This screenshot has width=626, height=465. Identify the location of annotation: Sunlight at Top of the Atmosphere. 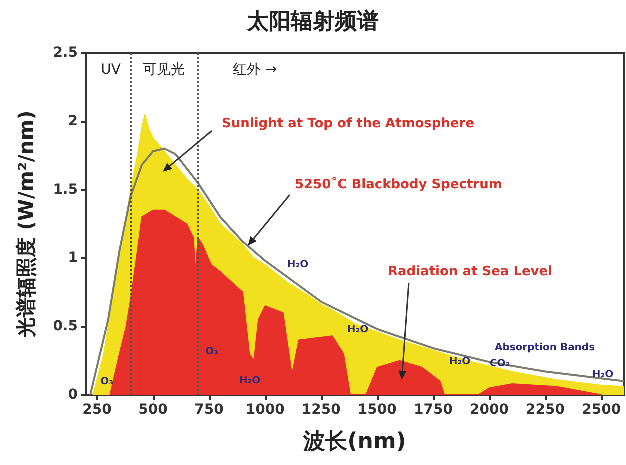
(348, 124).